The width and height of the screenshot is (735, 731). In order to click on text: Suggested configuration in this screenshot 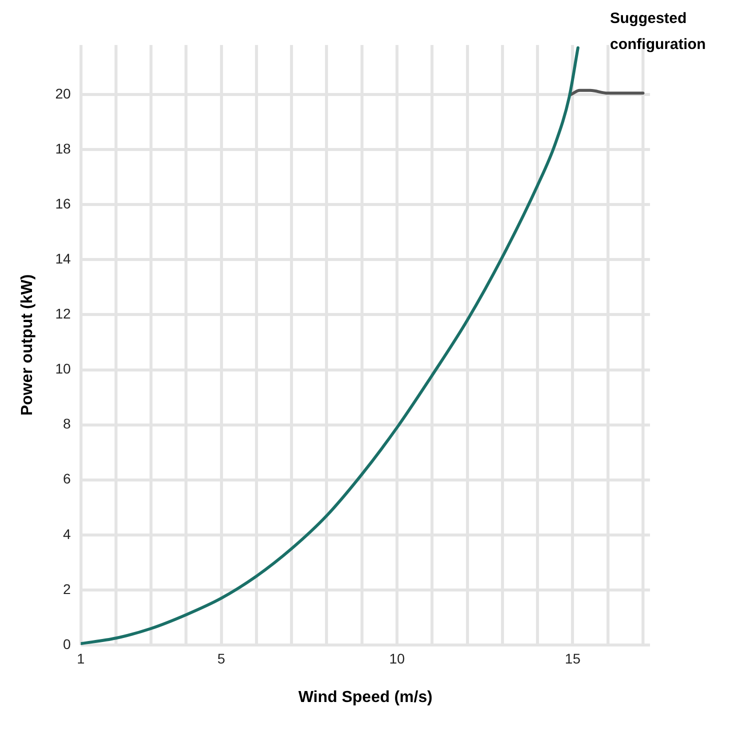, I will do `click(658, 32)`.